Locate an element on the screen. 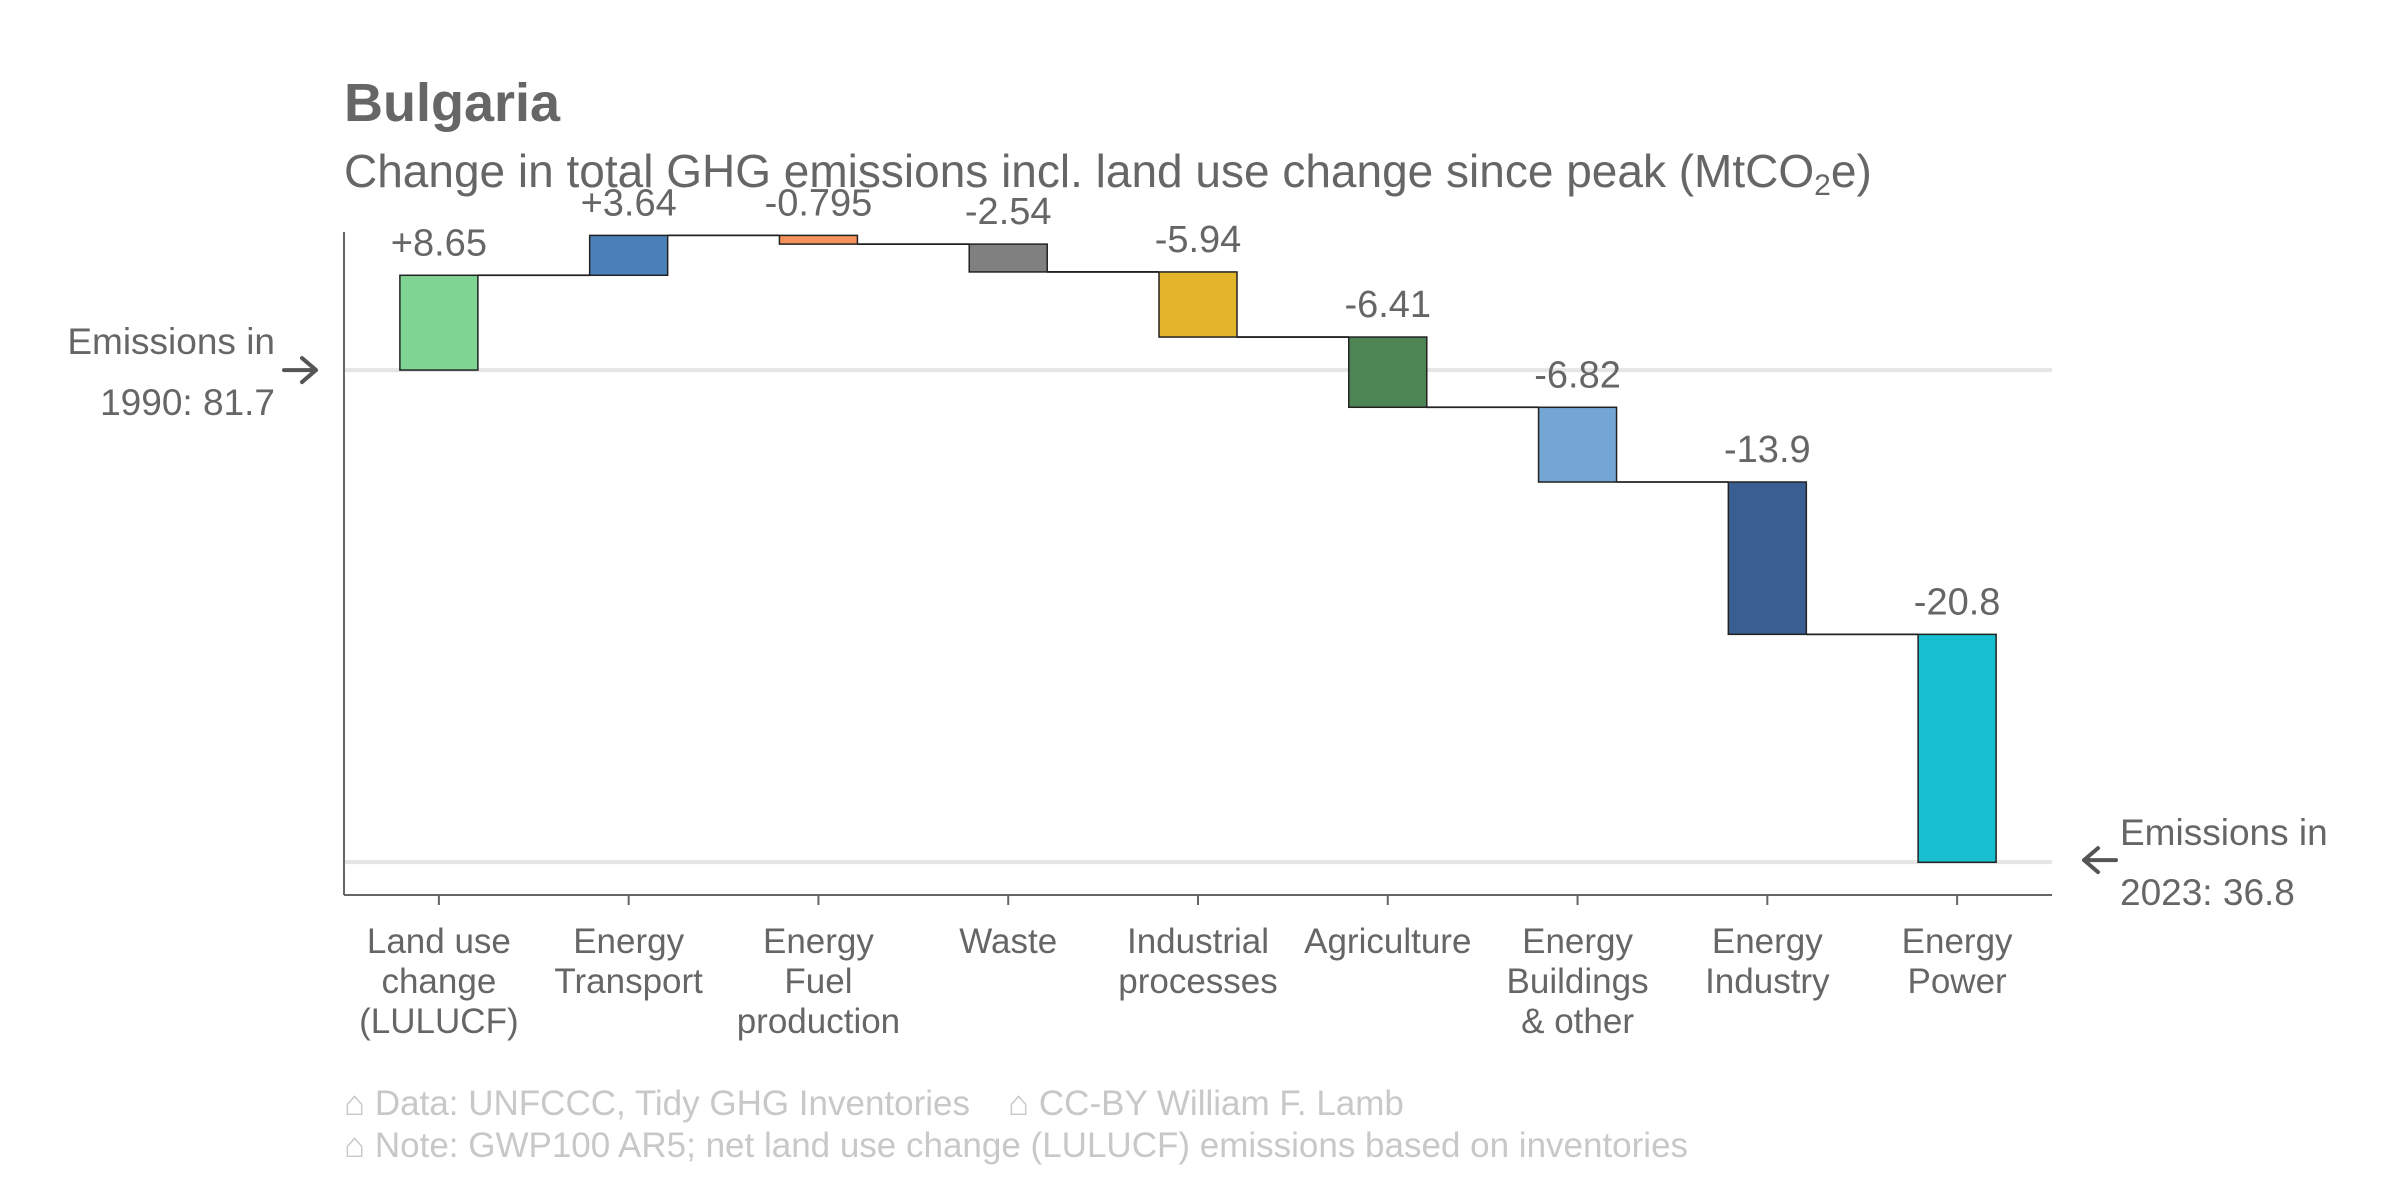 The width and height of the screenshot is (2400, 1200). value-label: -0.795 is located at coordinates (819, 203).